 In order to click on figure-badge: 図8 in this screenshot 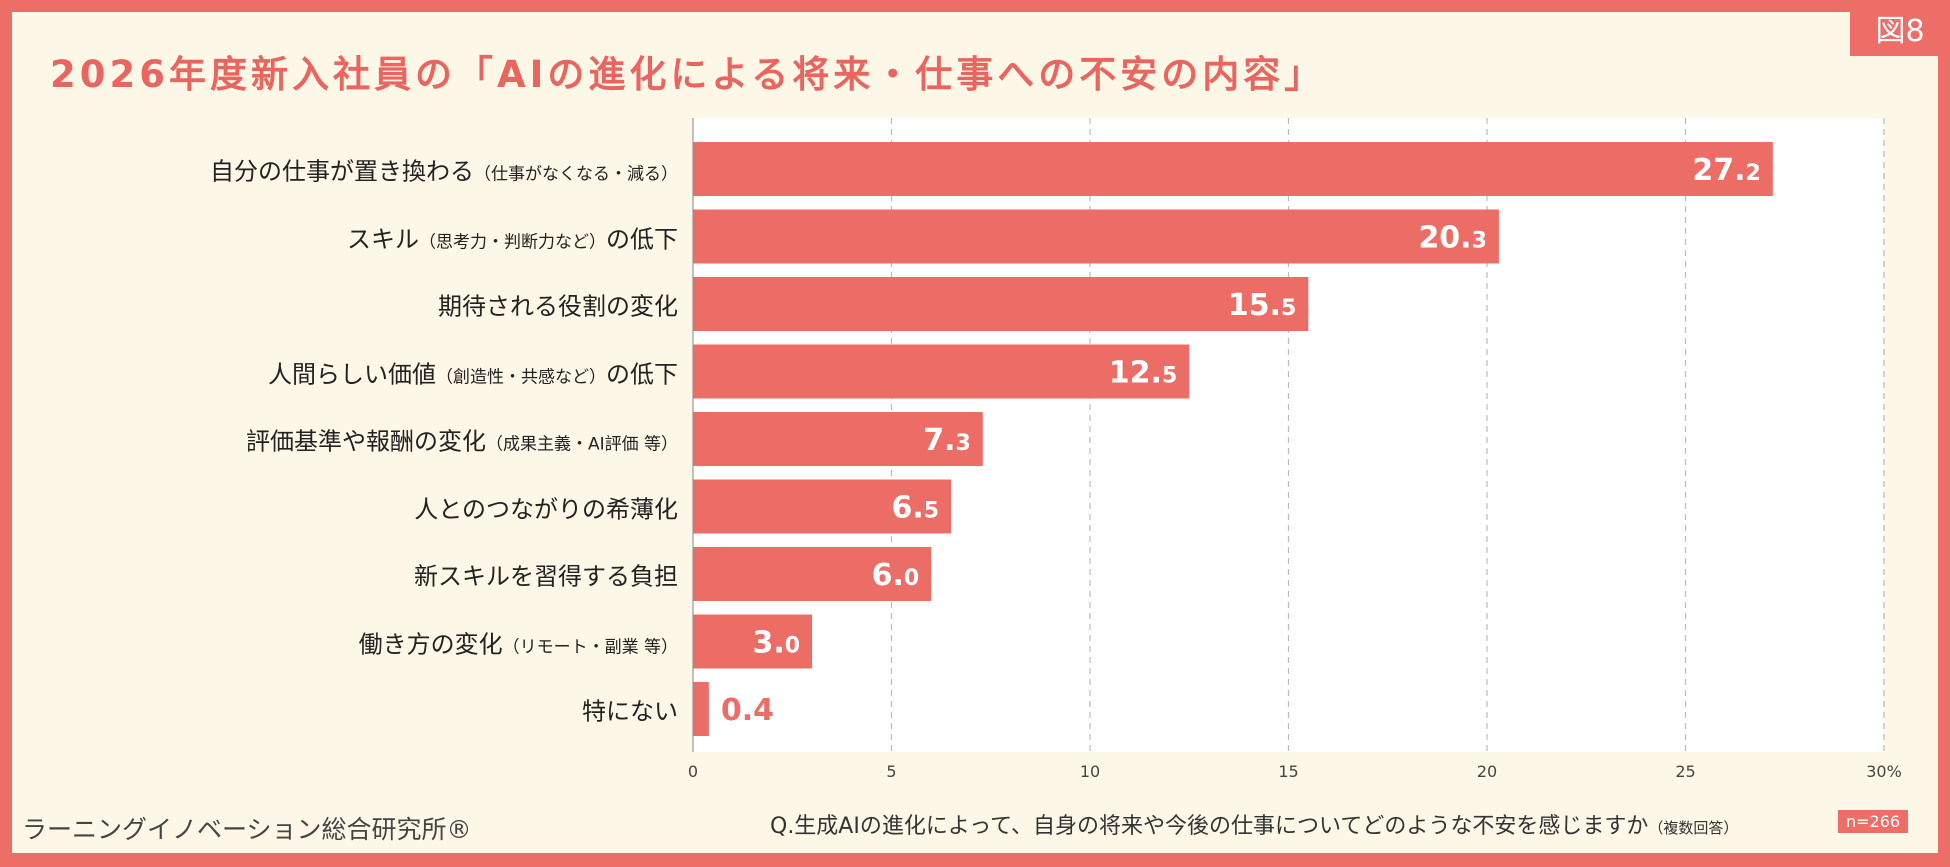, I will do `click(1900, 28)`.